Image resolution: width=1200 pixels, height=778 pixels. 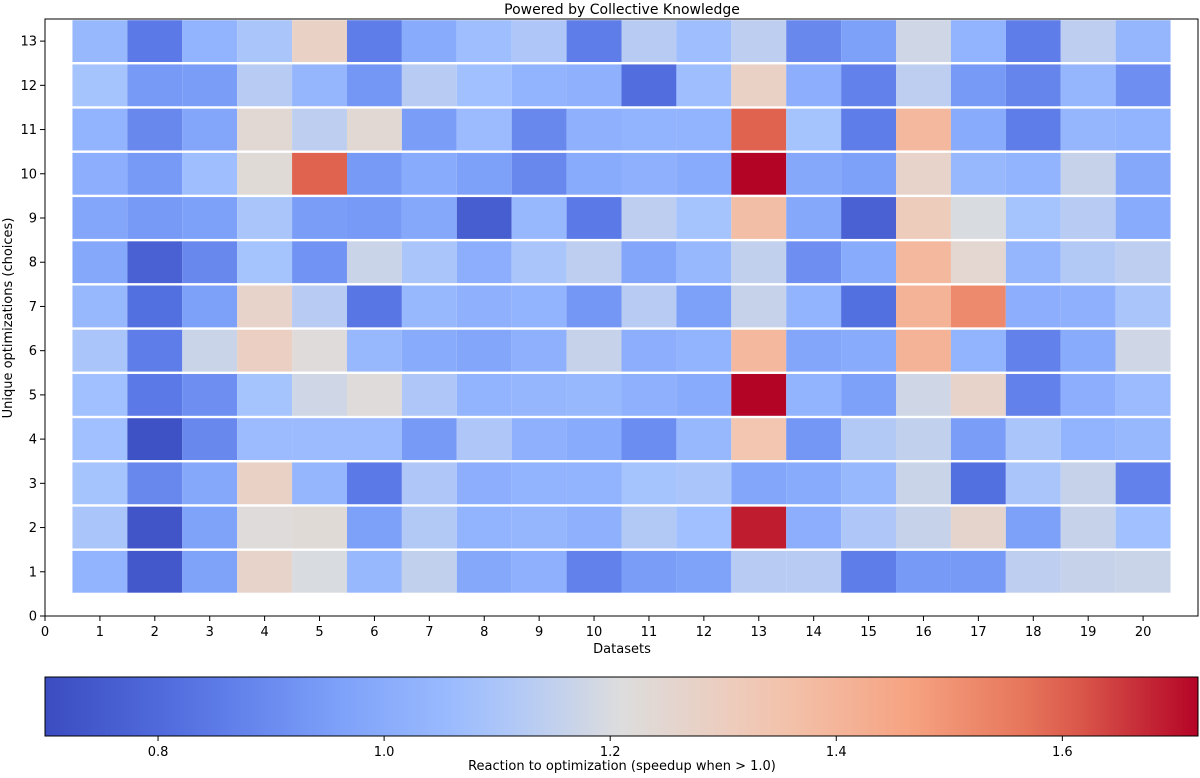 What do you see at coordinates (621, 706) in the screenshot?
I see `colorbar` at bounding box center [621, 706].